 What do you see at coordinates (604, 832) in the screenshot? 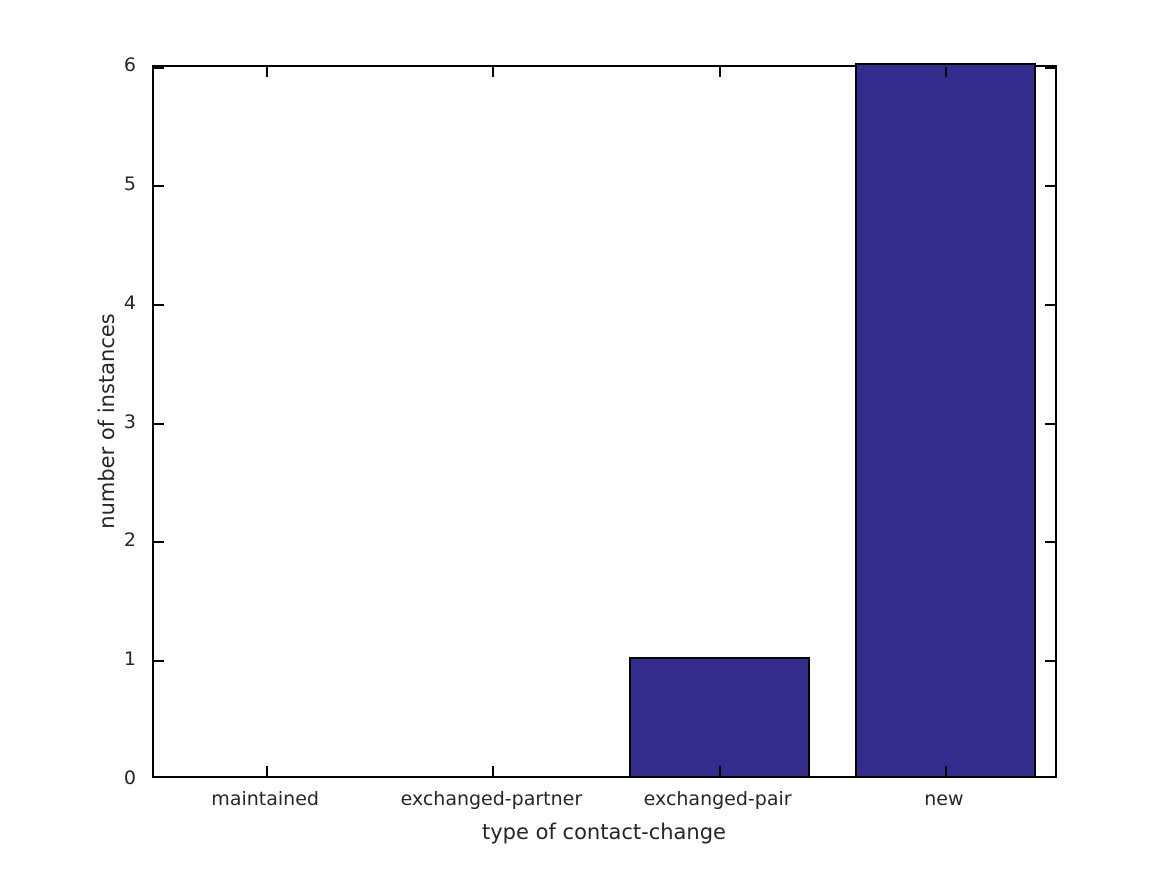
I see `x-axis-label: type of contact-change` at bounding box center [604, 832].